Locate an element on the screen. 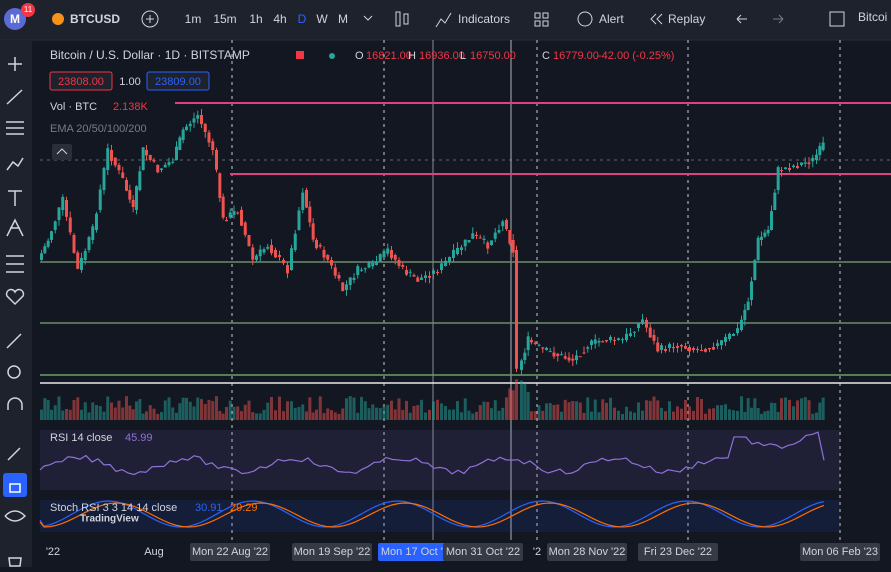  flag is located at coordinates (300, 55).